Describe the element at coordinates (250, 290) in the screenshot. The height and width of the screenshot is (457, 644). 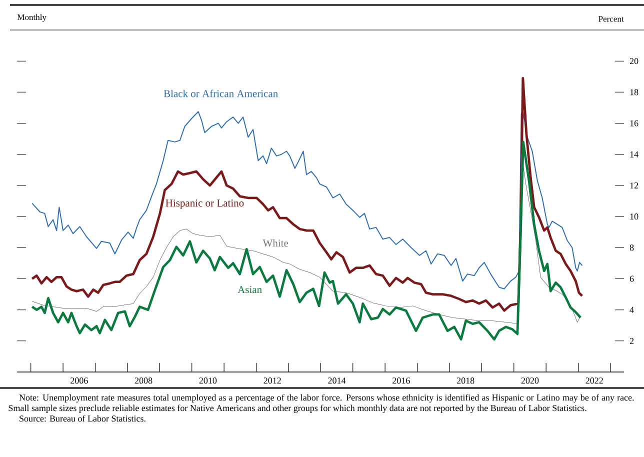
I see `series-label: Asian` at that location.